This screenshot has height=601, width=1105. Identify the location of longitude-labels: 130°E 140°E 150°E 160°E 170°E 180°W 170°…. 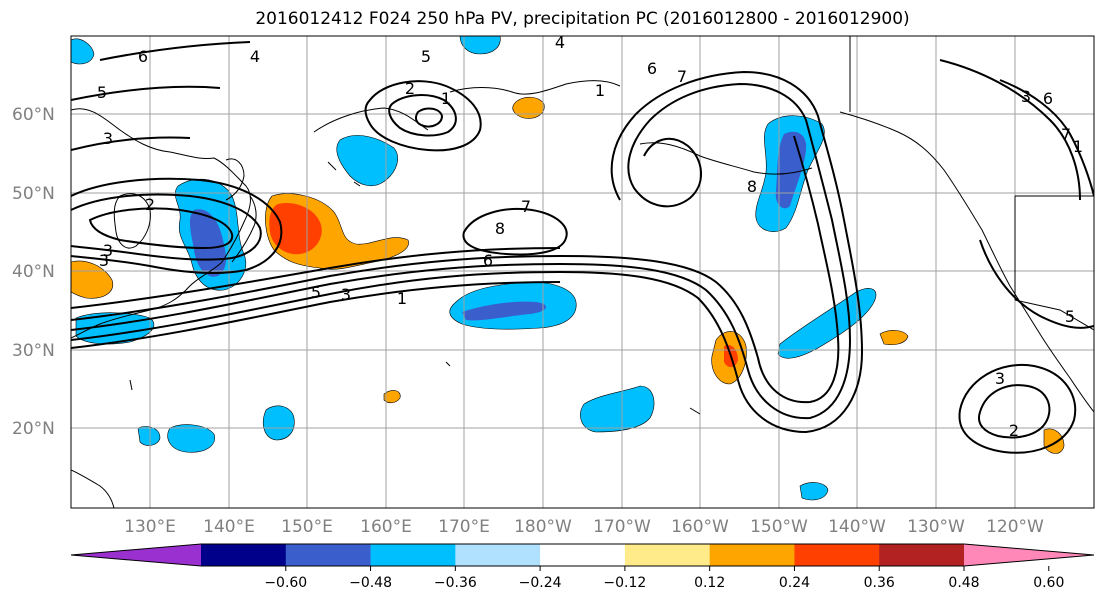
(584, 527).